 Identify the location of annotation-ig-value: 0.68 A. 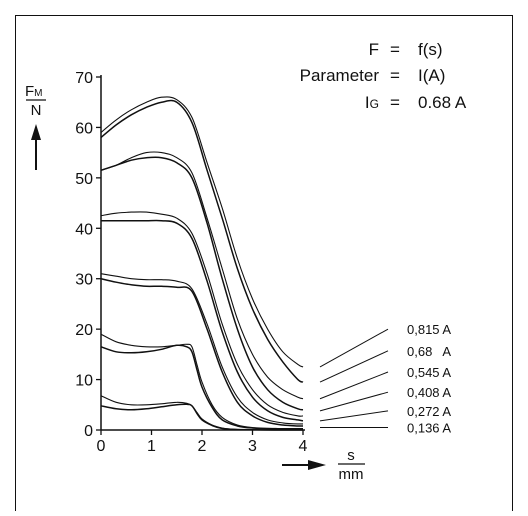
(442, 102).